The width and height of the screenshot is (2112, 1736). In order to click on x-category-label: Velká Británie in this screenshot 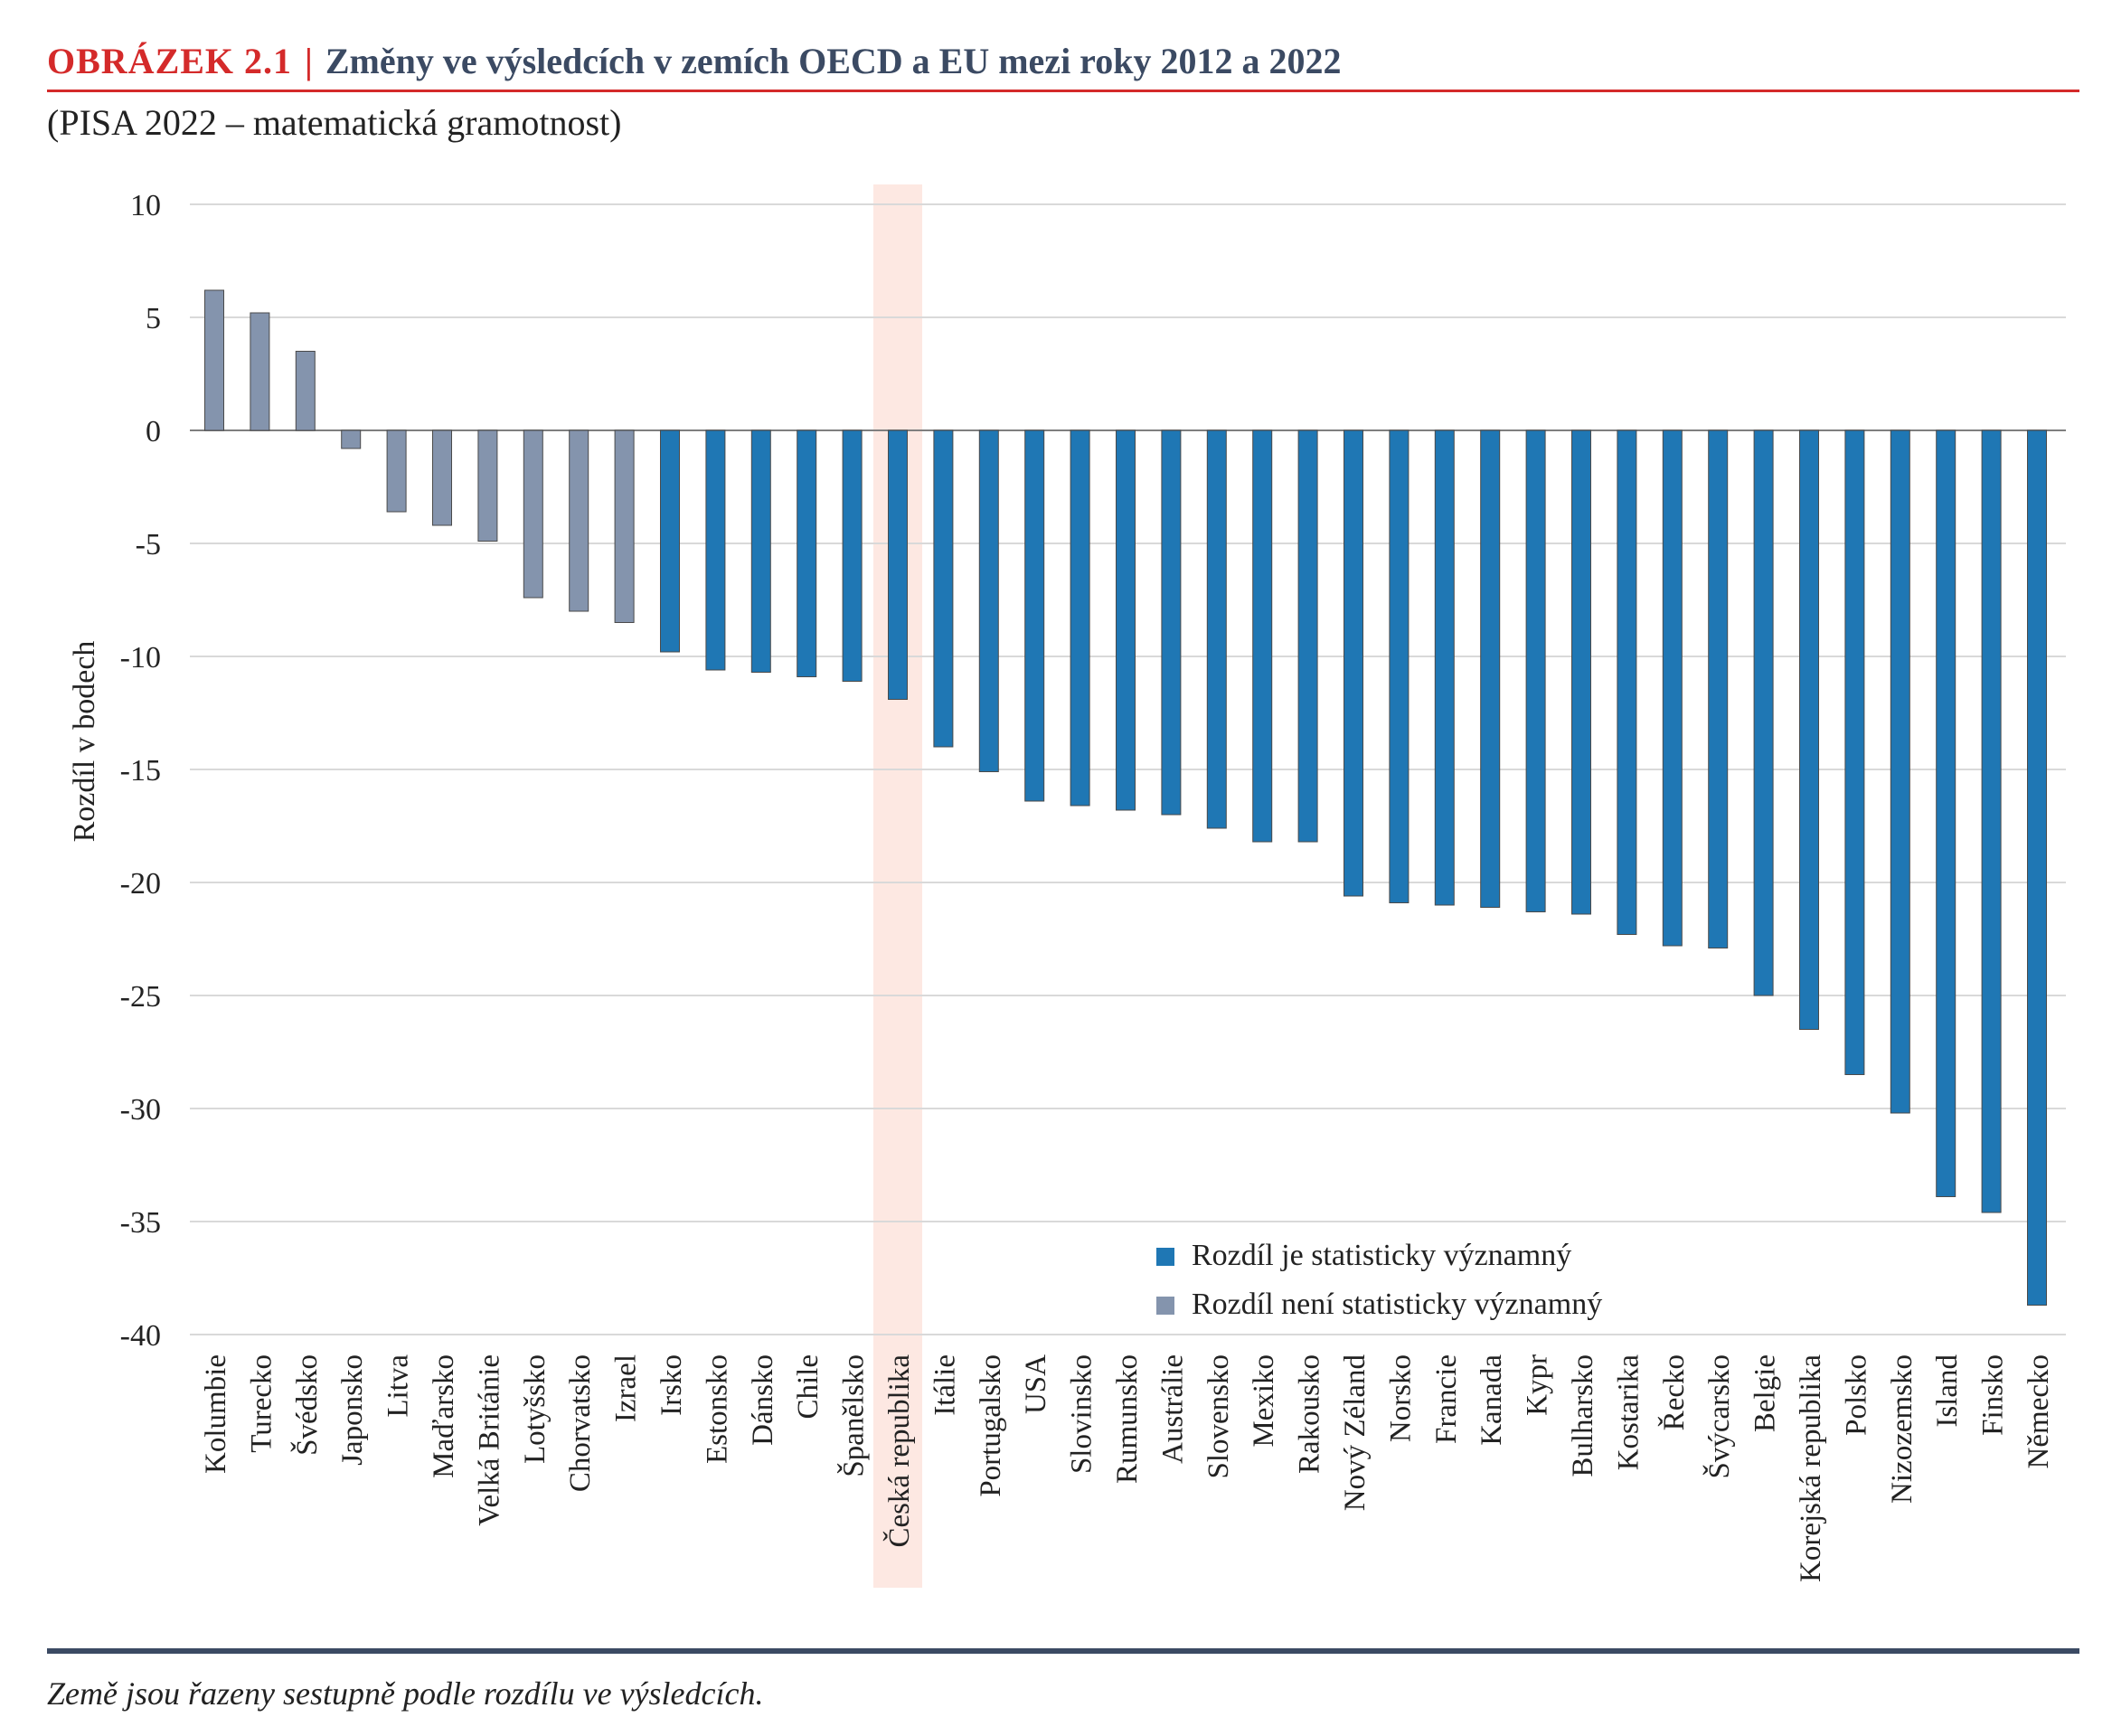, I will do `click(489, 1440)`.